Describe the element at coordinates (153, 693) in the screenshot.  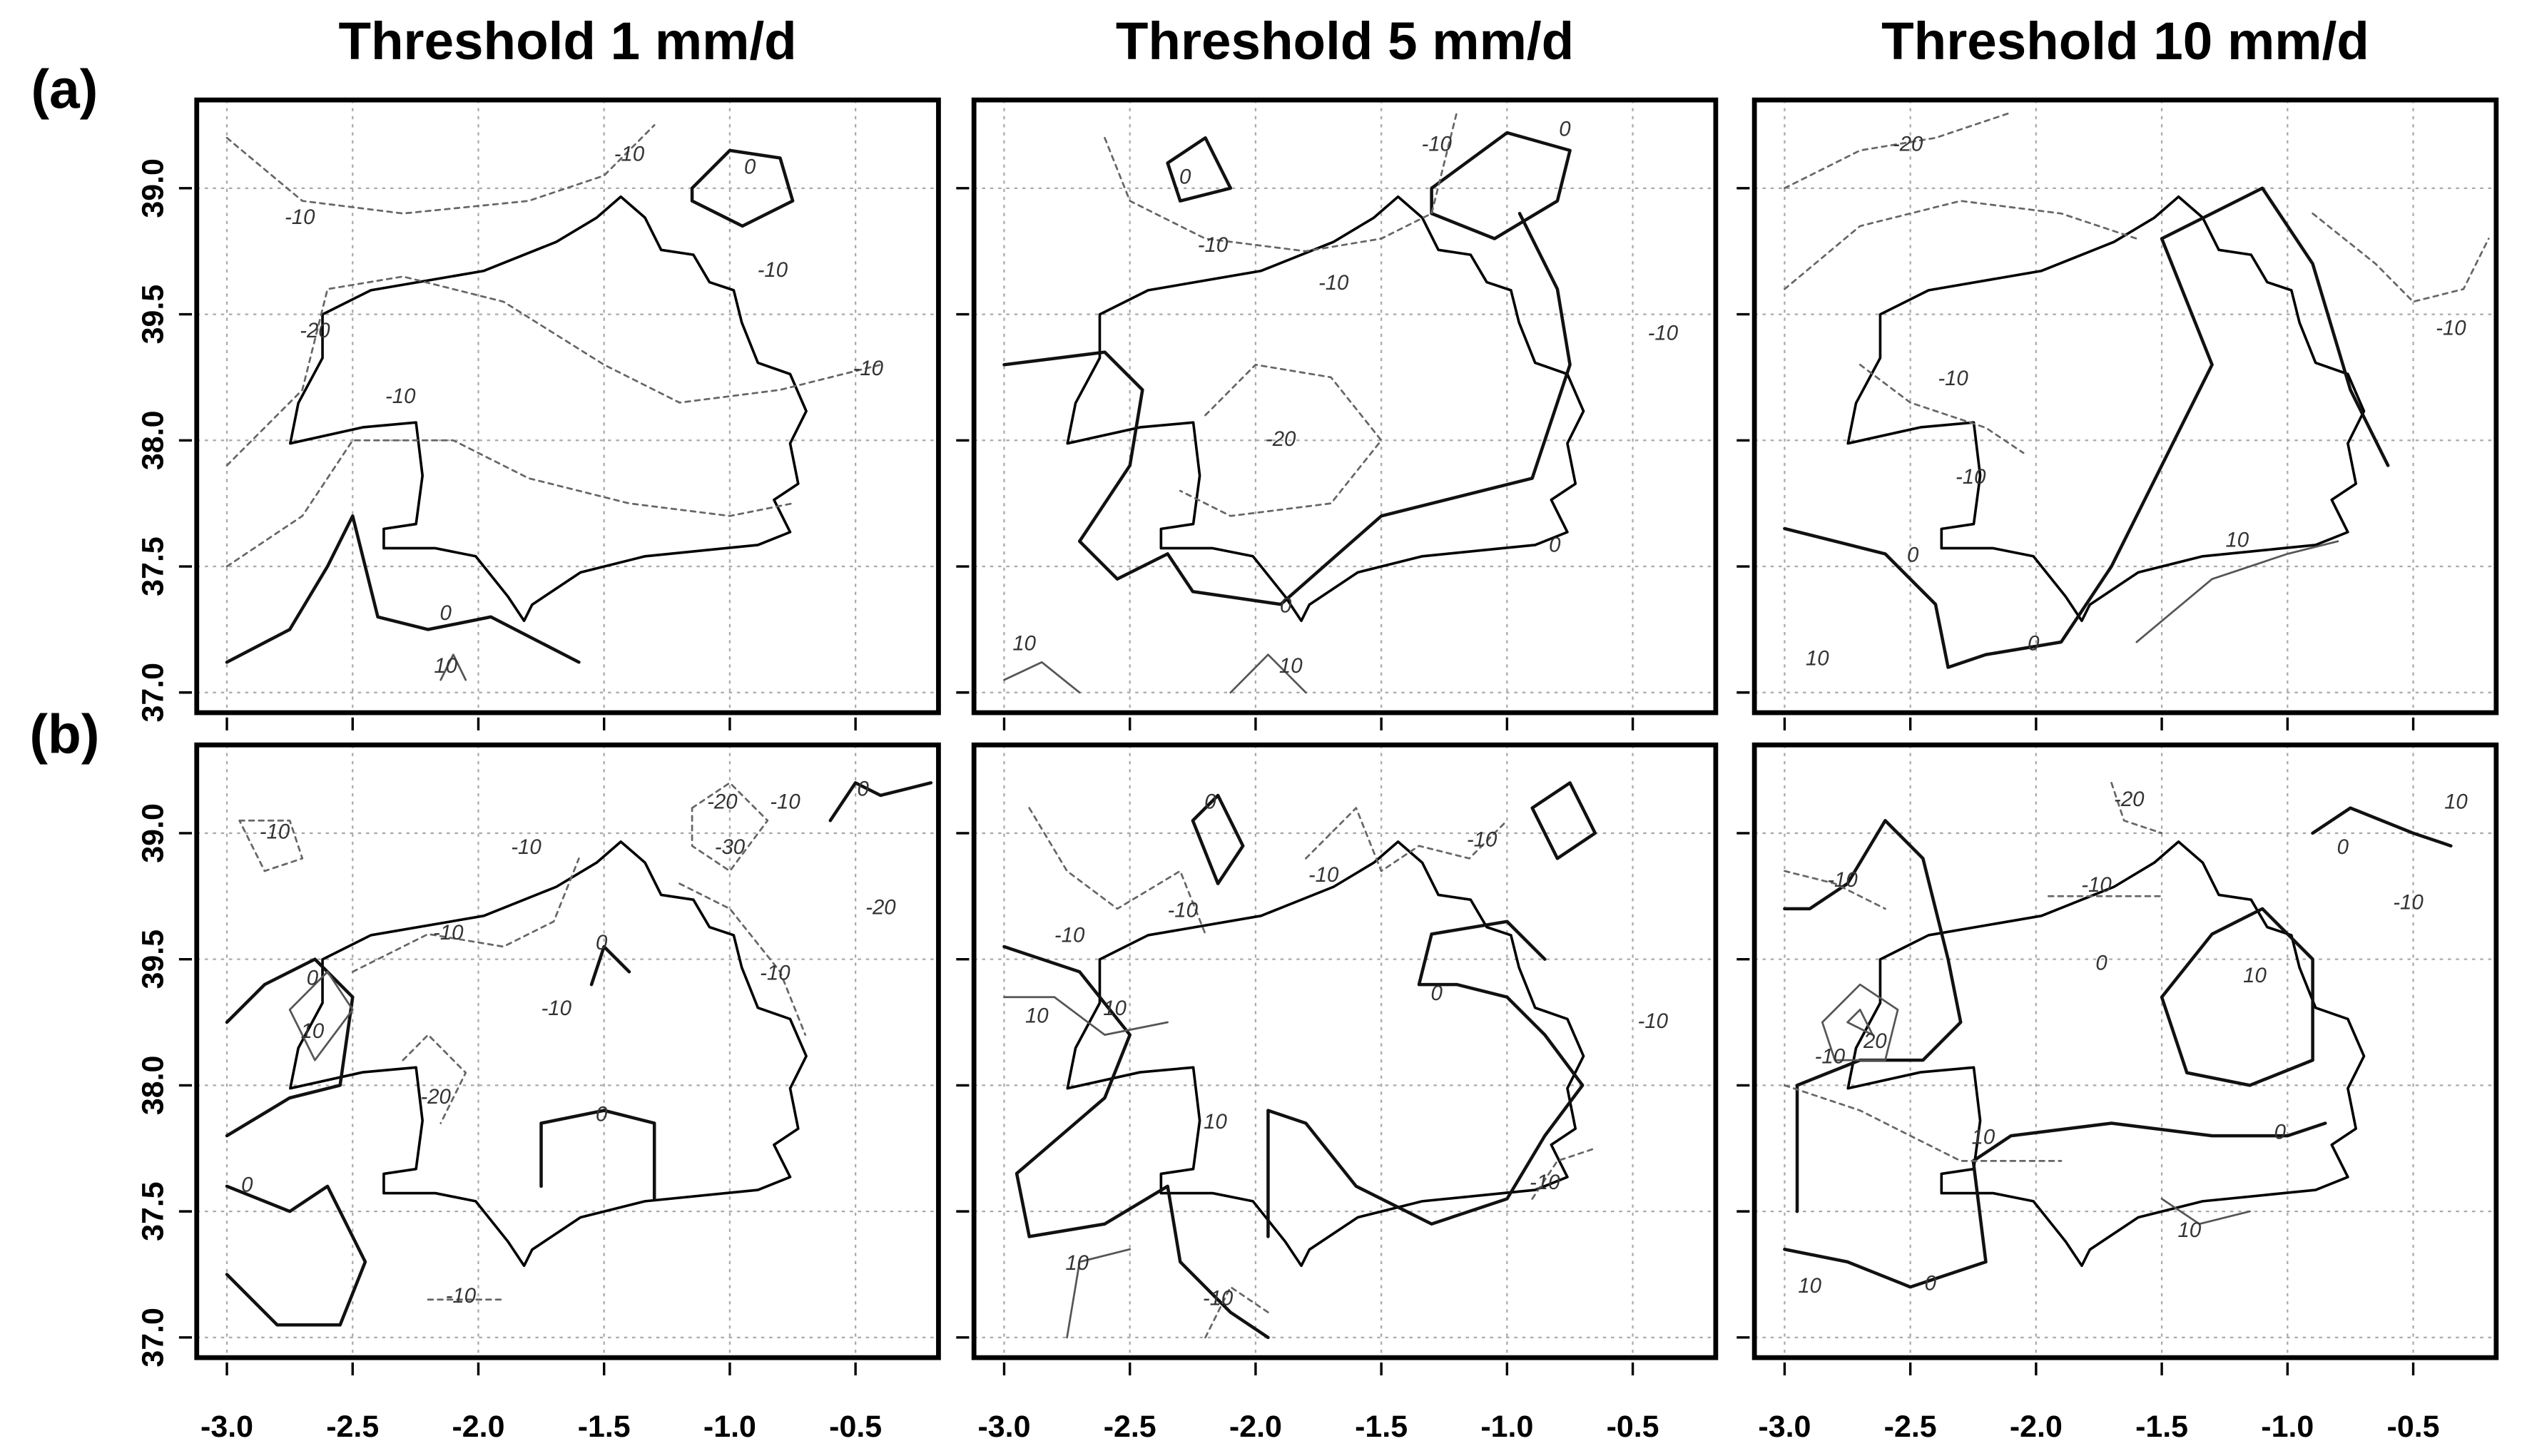
I see `y-tick-label: 37.0` at that location.